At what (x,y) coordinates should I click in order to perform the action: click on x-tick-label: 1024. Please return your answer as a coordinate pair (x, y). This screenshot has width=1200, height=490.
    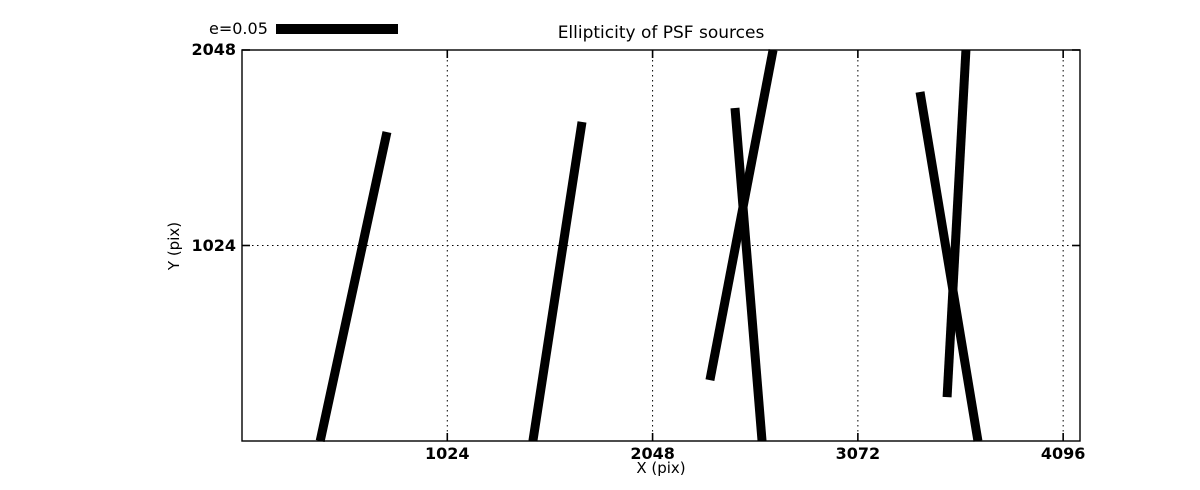
    Looking at the image, I should click on (447, 453).